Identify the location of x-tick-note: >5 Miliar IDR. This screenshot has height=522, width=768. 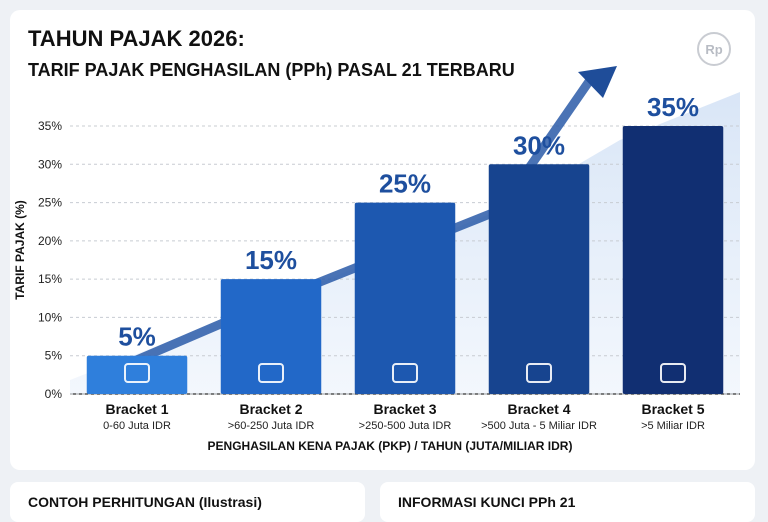
(673, 426).